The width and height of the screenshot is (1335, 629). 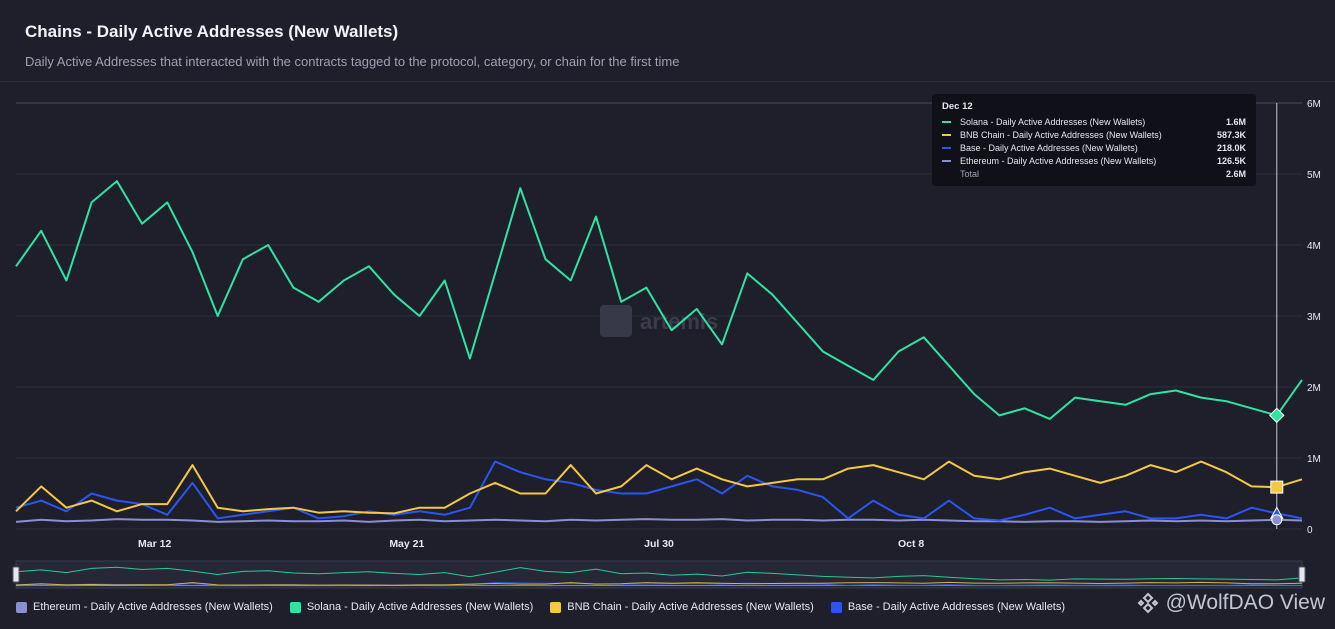 I want to click on tooltip-series-value: 218.0K, so click(x=1231, y=147).